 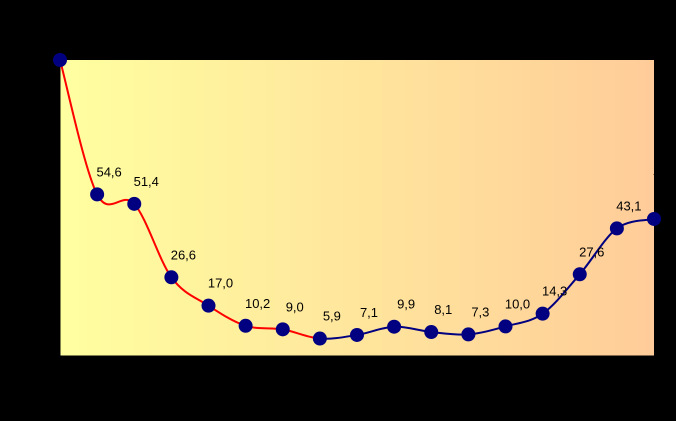 I want to click on data-label: 5,9, so click(x=332, y=316).